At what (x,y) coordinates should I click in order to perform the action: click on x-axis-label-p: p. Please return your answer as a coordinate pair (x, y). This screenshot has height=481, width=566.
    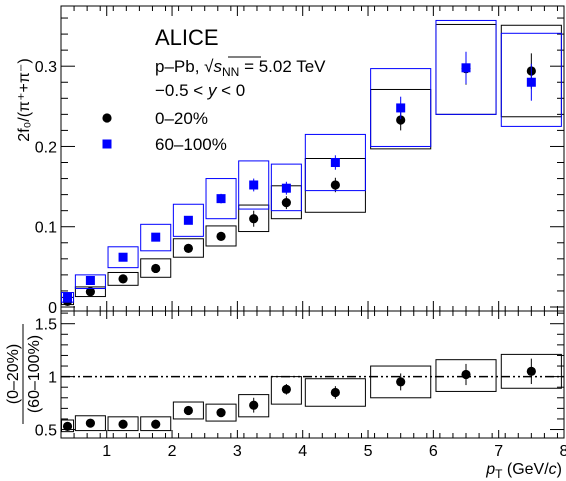
    Looking at the image, I should click on (490, 469).